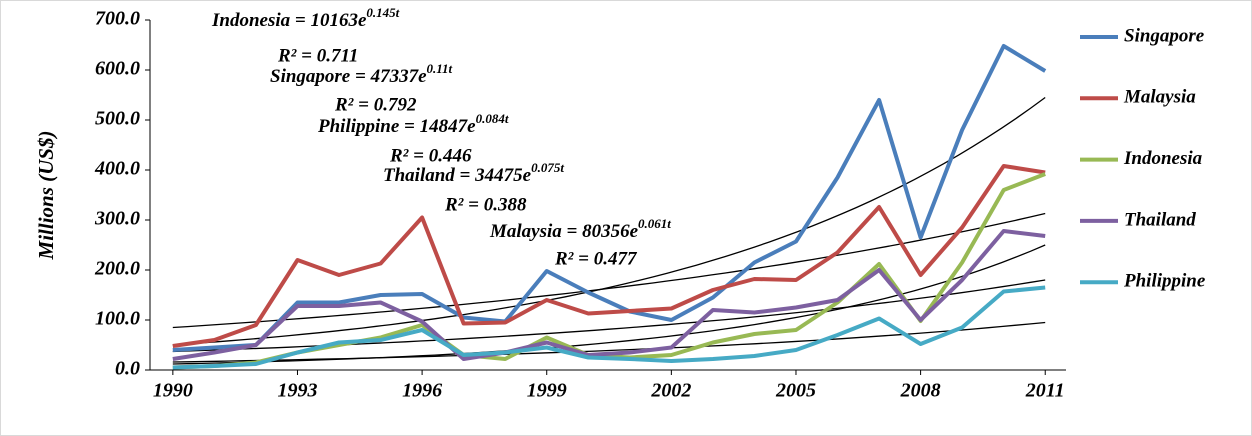 This screenshot has width=1252, height=436. Describe the element at coordinates (1160, 219) in the screenshot. I see `legend-label: Thailand` at that location.